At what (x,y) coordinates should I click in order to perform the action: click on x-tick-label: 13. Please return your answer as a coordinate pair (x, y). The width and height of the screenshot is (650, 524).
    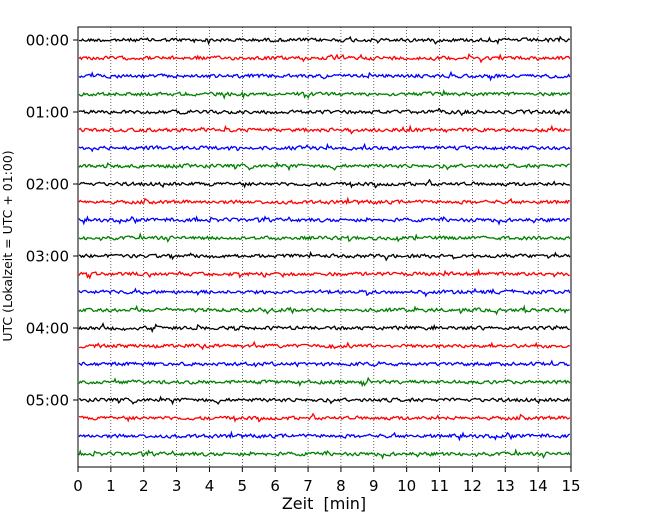
    Looking at the image, I should click on (505, 486).